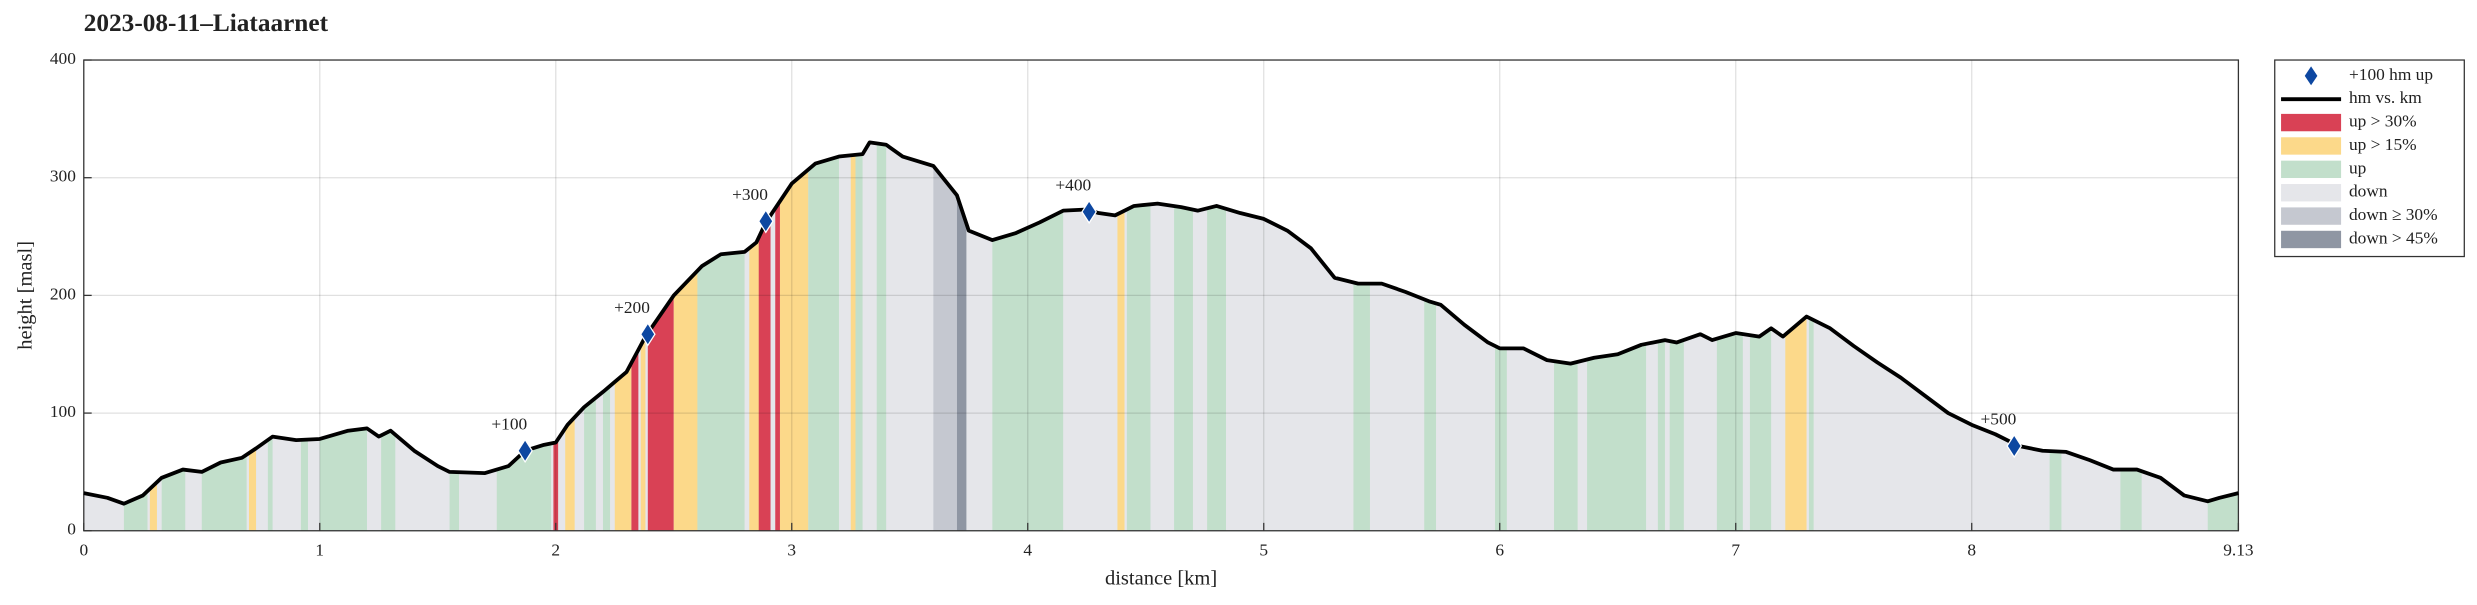 Image resolution: width=2477 pixels, height=605 pixels. What do you see at coordinates (26, 295) in the screenshot?
I see `y-axis-label: height [masl]` at bounding box center [26, 295].